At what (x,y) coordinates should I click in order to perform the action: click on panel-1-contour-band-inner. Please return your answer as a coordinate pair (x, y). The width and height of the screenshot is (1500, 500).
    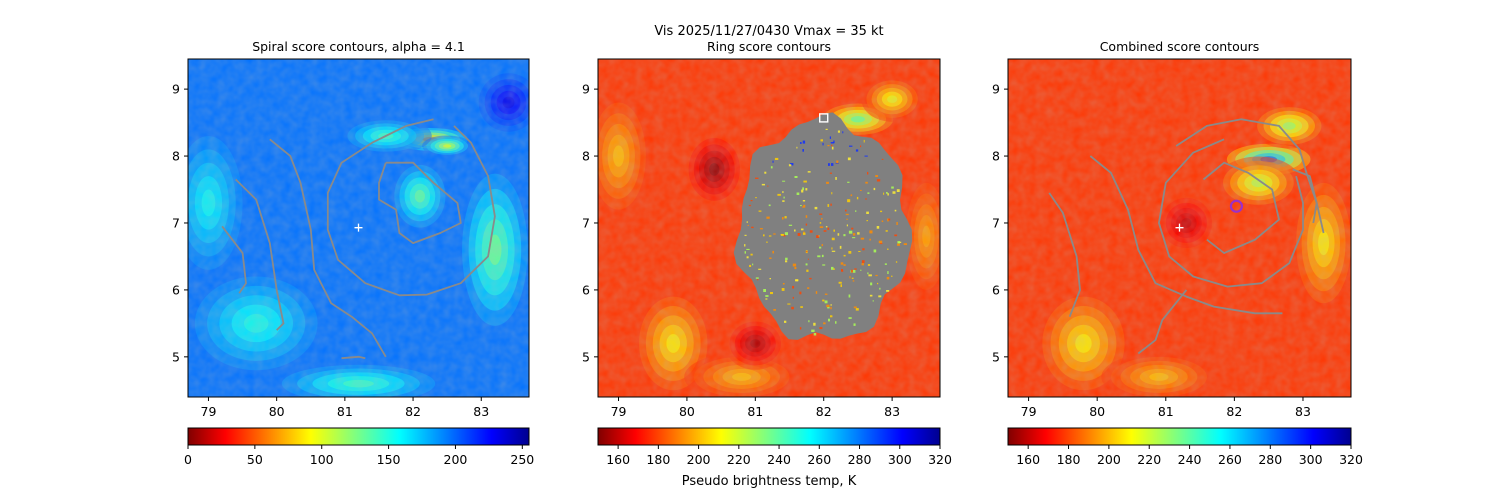
    Looking at the image, I should click on (420, 202).